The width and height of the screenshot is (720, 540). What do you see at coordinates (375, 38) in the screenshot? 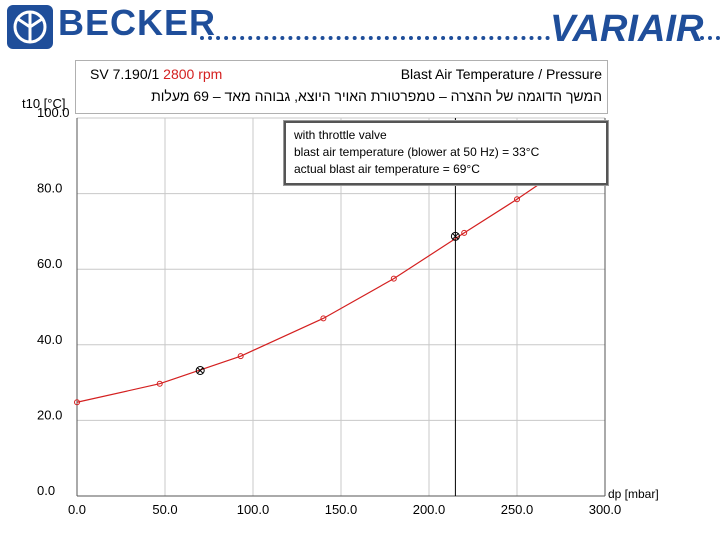
I see `divider-dotted` at bounding box center [375, 38].